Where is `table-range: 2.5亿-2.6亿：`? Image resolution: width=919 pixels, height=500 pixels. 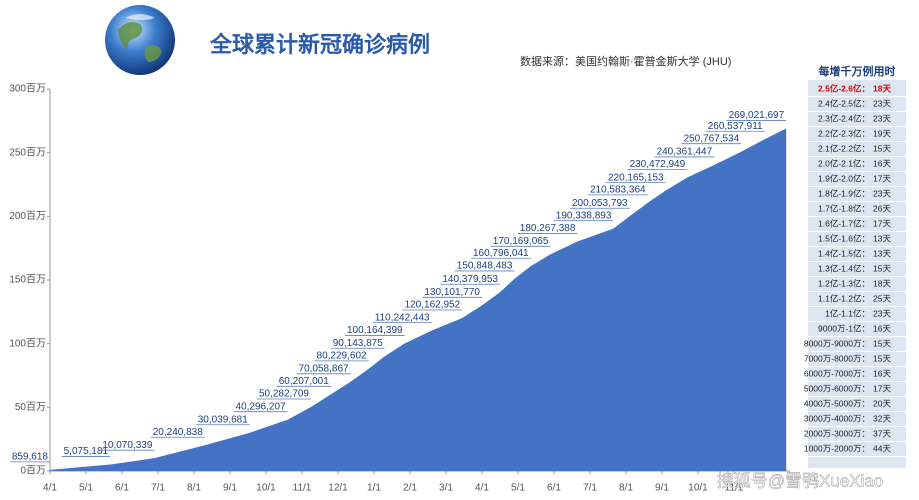 table-range: 2.5亿-2.6亿： is located at coordinates (844, 88).